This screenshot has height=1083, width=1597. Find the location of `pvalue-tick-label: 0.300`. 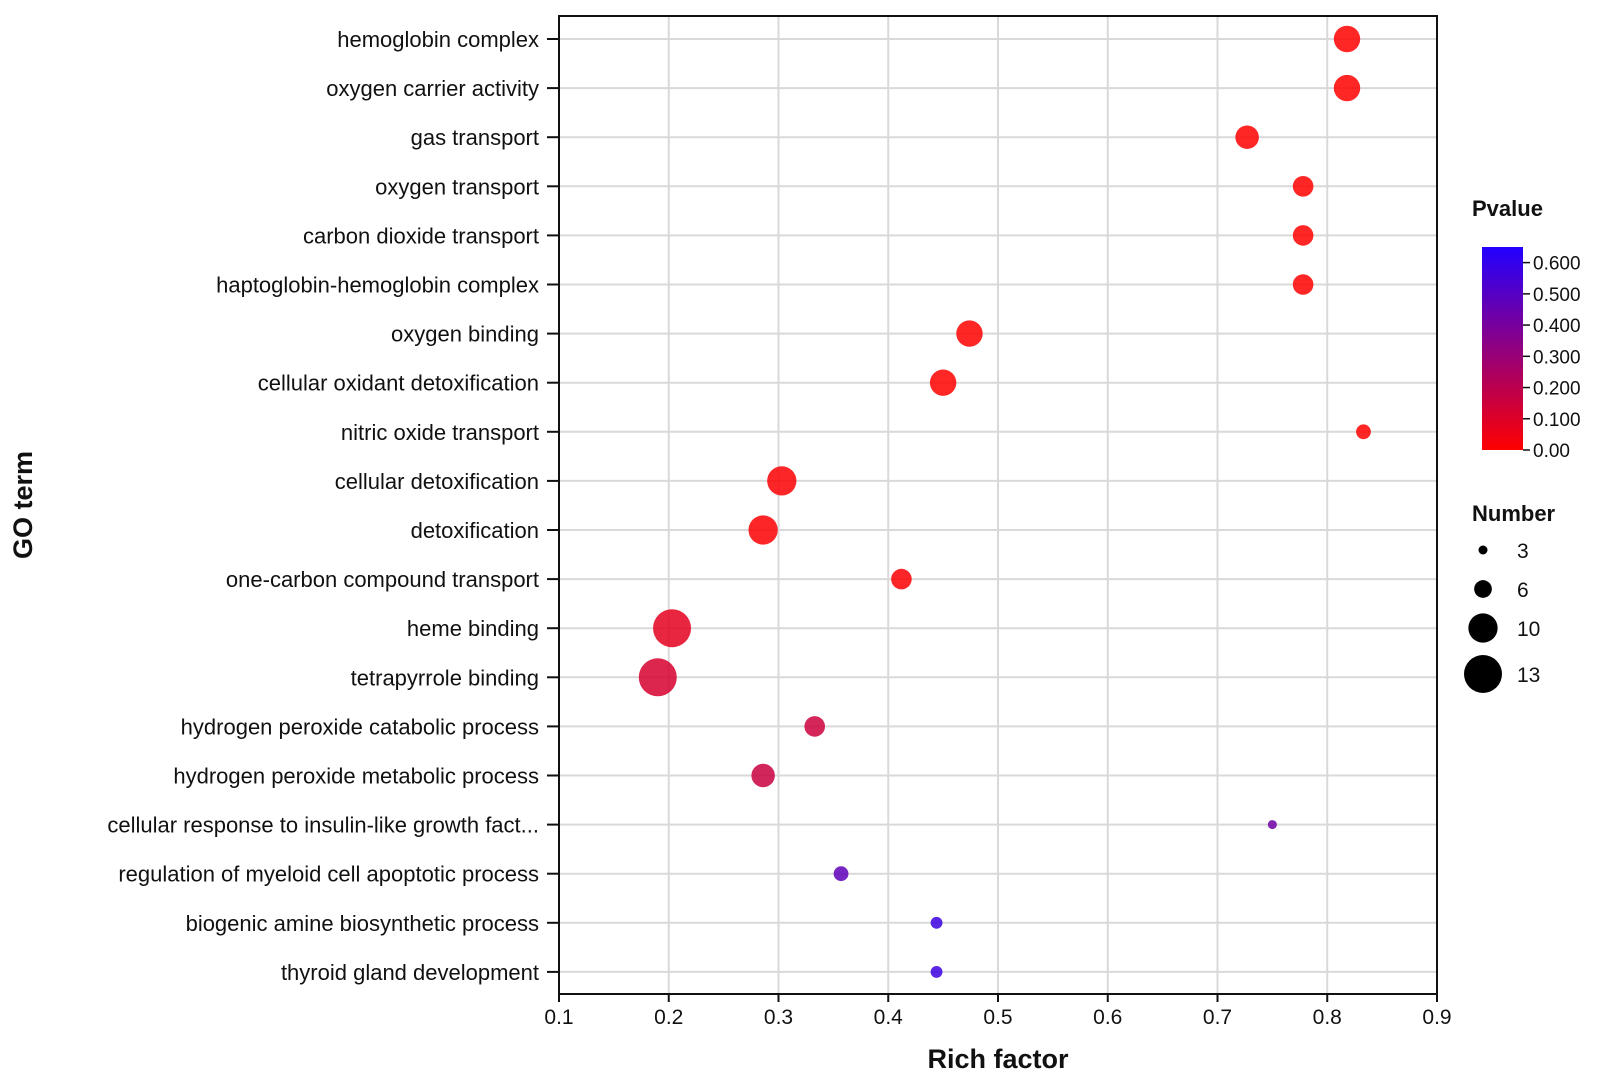

pvalue-tick-label: 0.300 is located at coordinates (1557, 357).